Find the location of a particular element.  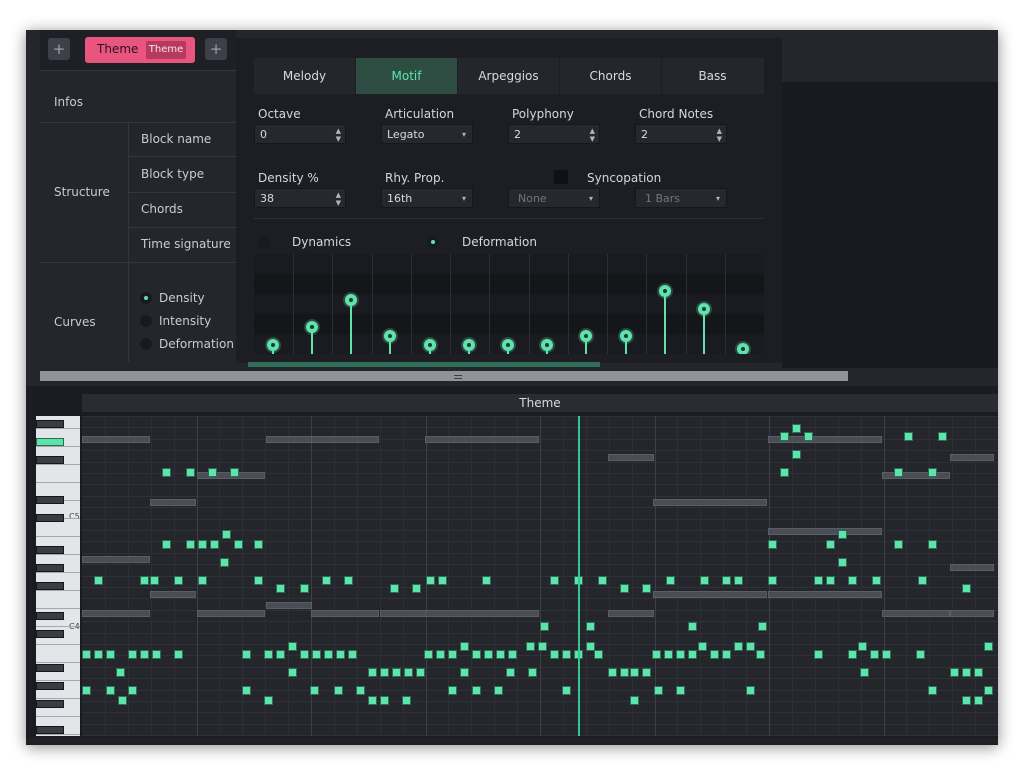

rhy-prop-select: 16th ▾ is located at coordinates (427, 198).